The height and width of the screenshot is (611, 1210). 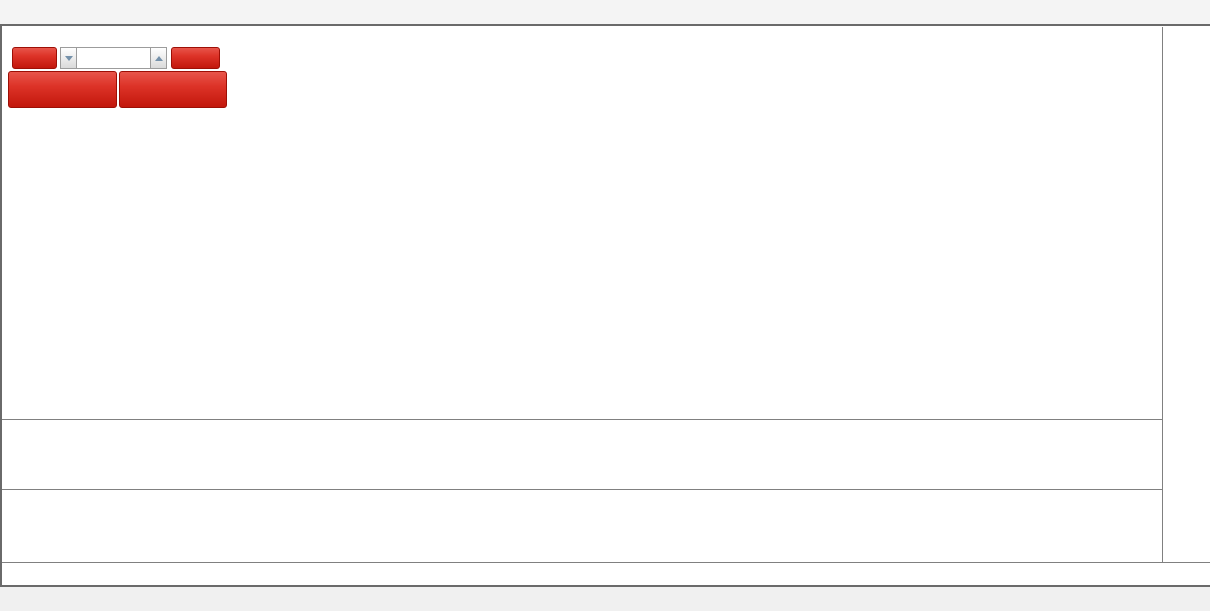 I want to click on volume-input, so click(x=113, y=58).